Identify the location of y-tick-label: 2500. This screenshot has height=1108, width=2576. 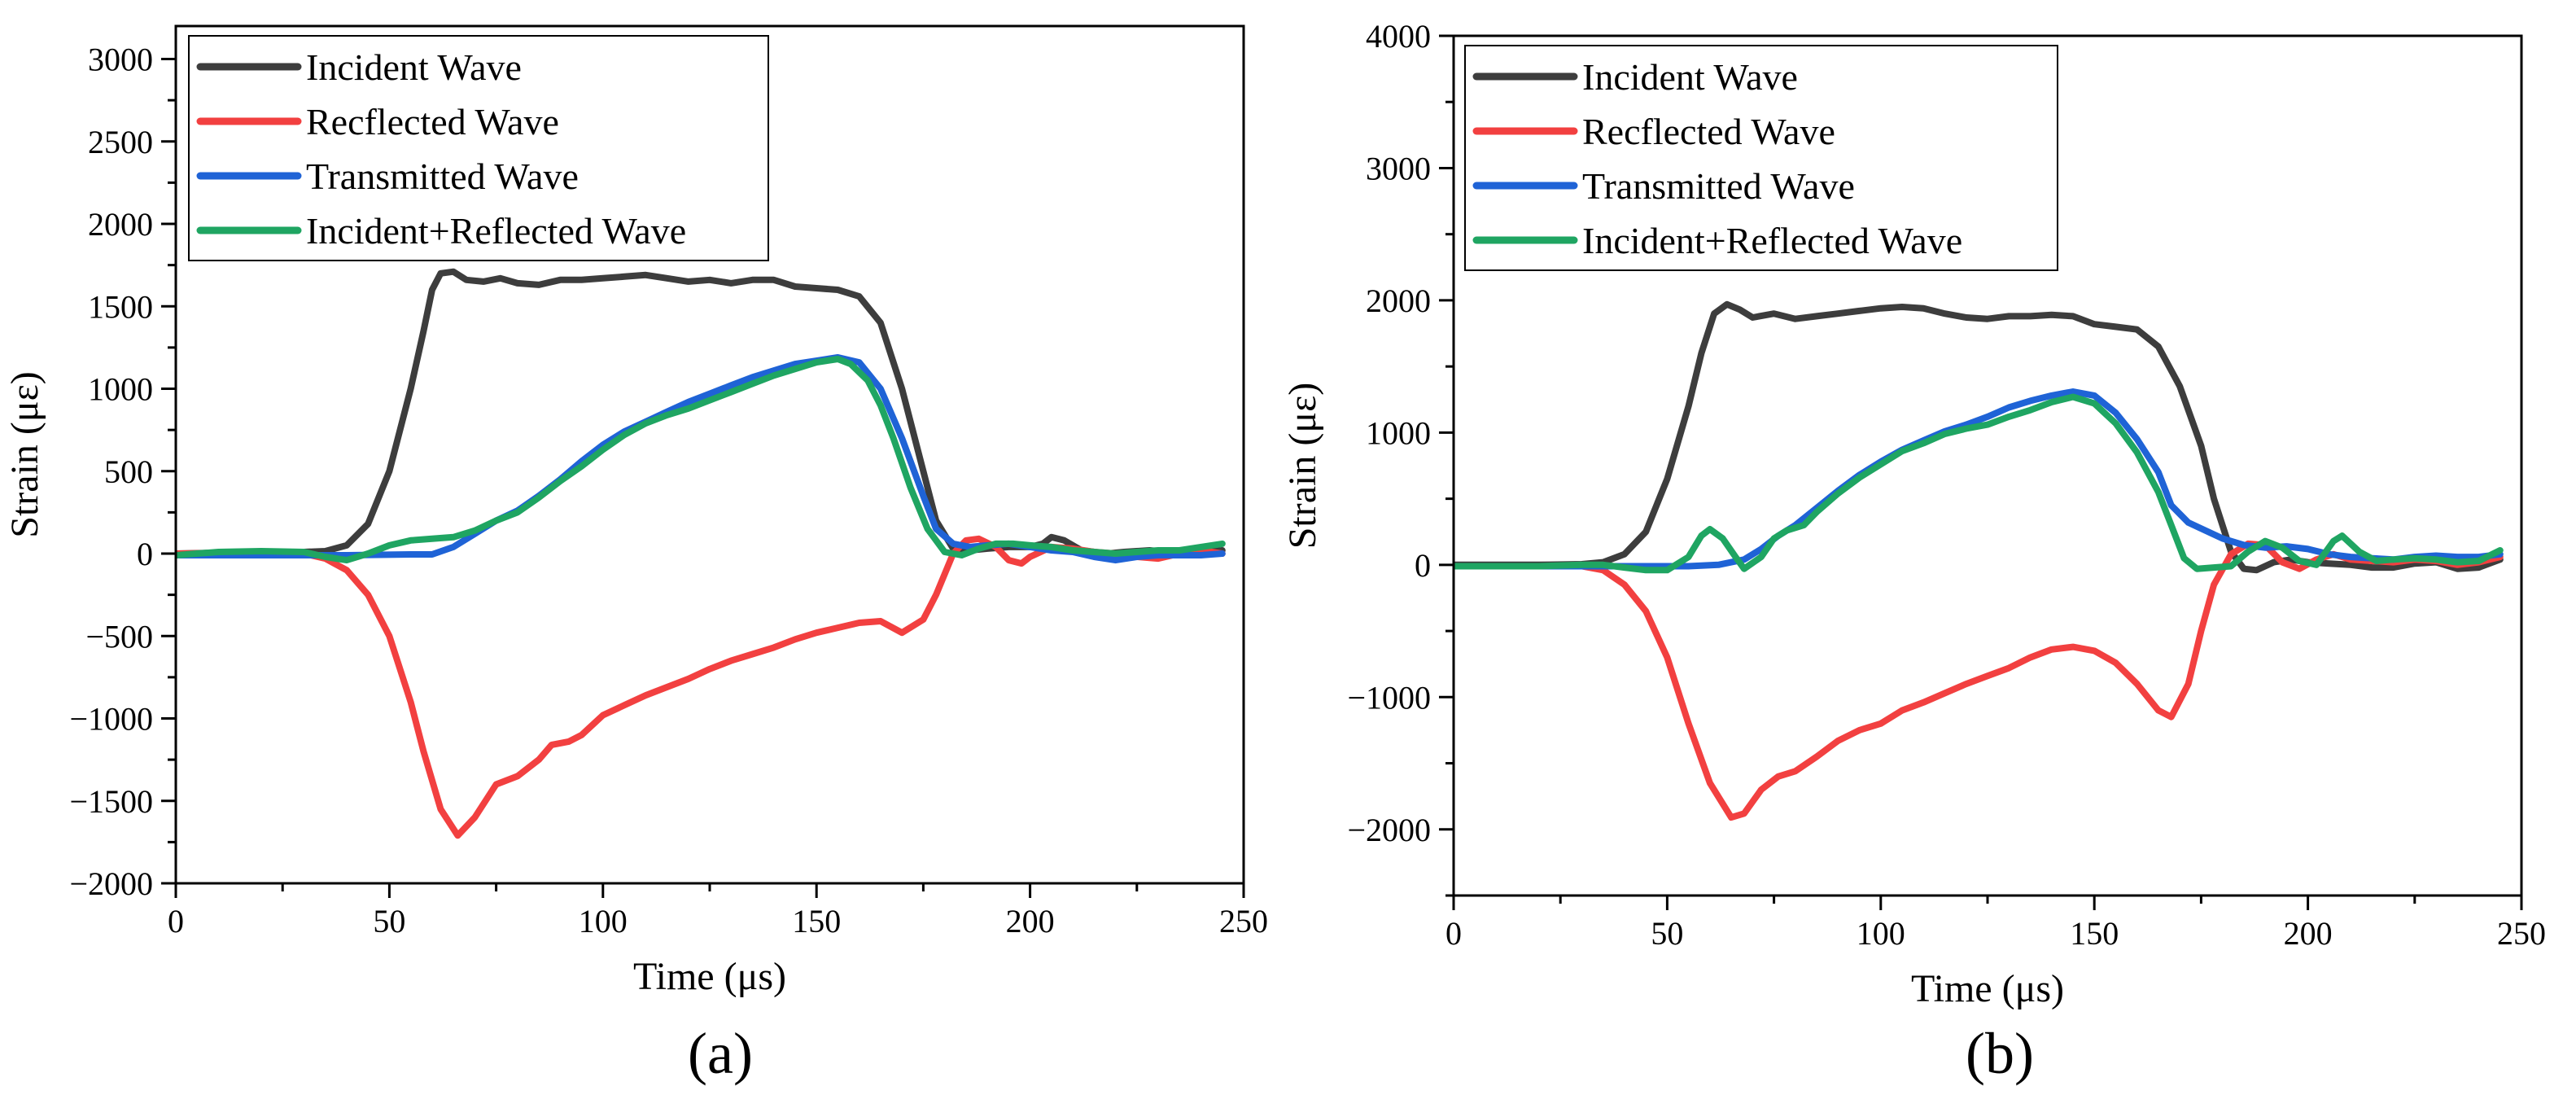
(120, 142).